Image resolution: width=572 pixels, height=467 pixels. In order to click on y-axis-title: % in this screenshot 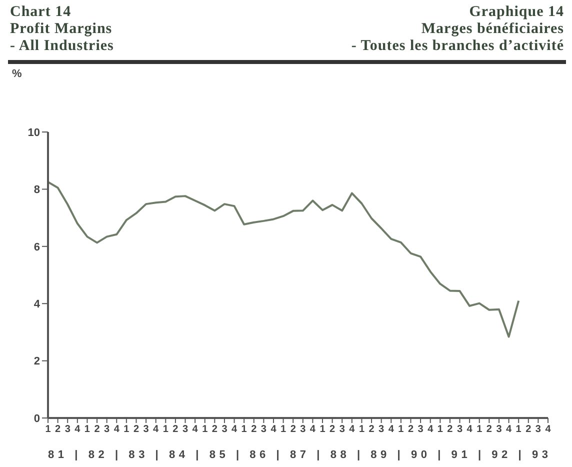, I will do `click(17, 74)`.